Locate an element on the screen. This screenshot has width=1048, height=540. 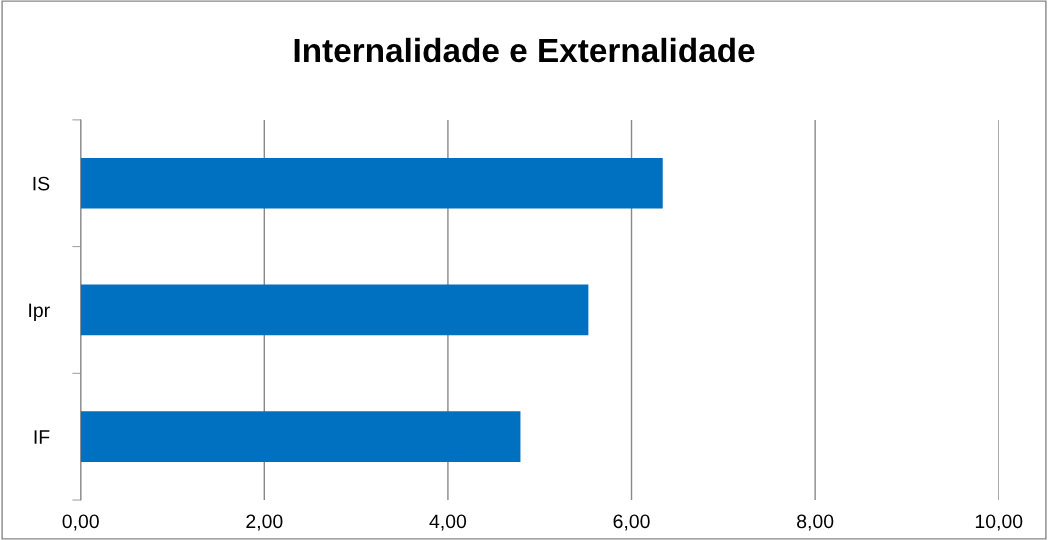
x-tick-label: 0,00 is located at coordinates (80, 522).